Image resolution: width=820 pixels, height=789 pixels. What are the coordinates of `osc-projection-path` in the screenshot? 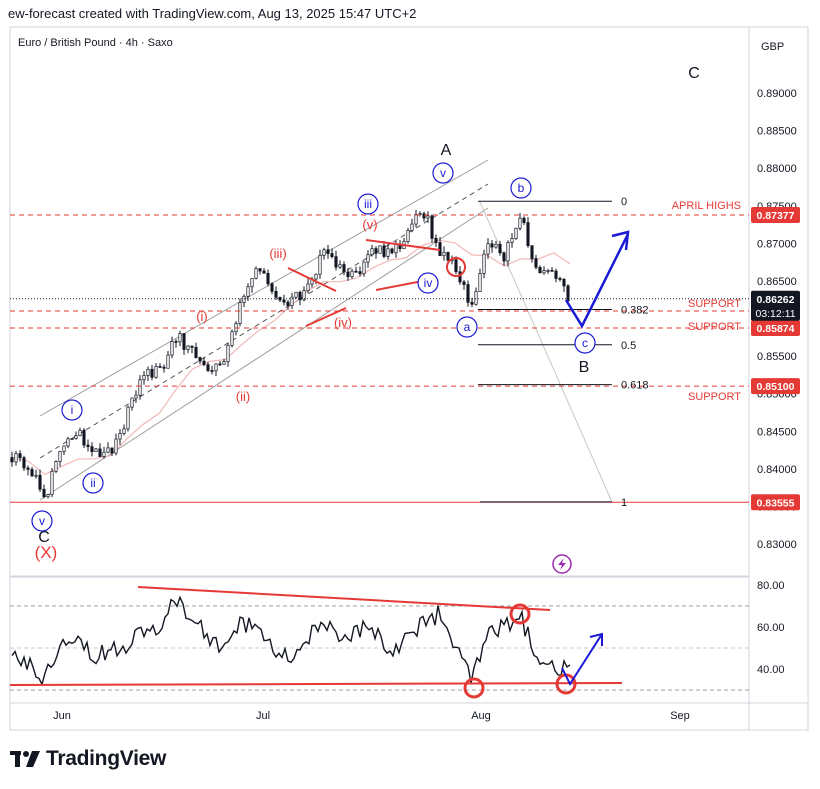 It's located at (582, 660).